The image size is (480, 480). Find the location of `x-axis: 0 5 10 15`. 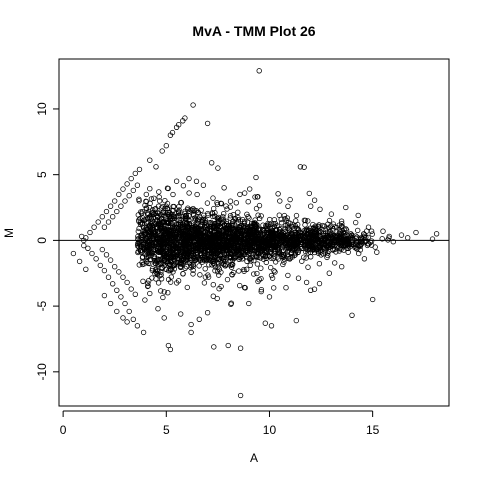

x-axis: 0 5 10 15 is located at coordinates (220, 424).